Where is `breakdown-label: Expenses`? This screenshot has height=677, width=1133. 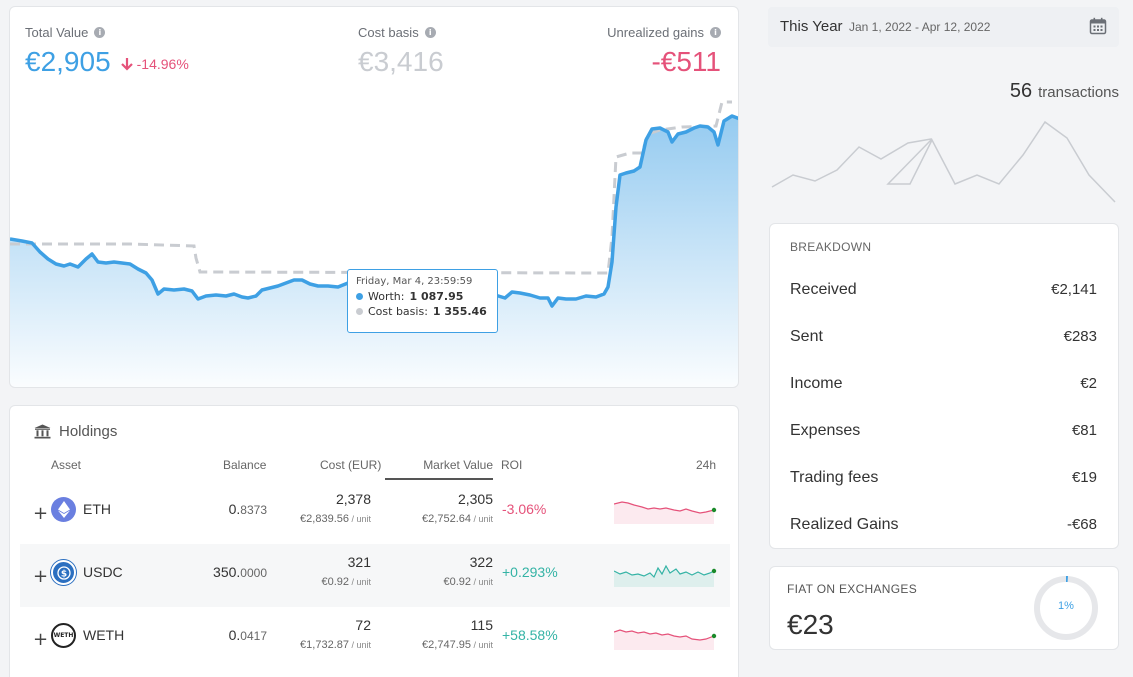
breakdown-label: Expenses is located at coordinates (825, 430).